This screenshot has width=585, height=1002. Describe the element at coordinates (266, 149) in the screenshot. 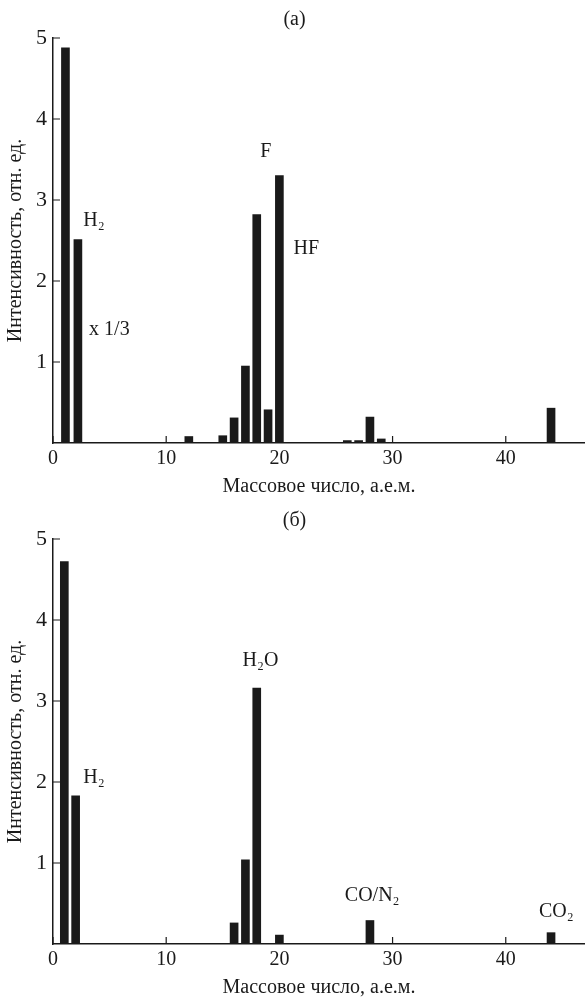

I see `annotation: F` at that location.